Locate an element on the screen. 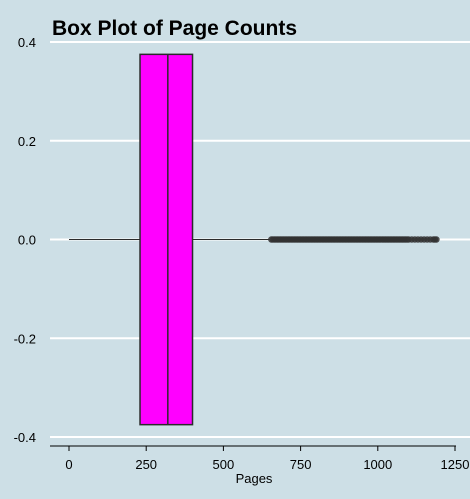 Image resolution: width=470 pixels, height=499 pixels. x-axis-label: Pages is located at coordinates (254, 478).